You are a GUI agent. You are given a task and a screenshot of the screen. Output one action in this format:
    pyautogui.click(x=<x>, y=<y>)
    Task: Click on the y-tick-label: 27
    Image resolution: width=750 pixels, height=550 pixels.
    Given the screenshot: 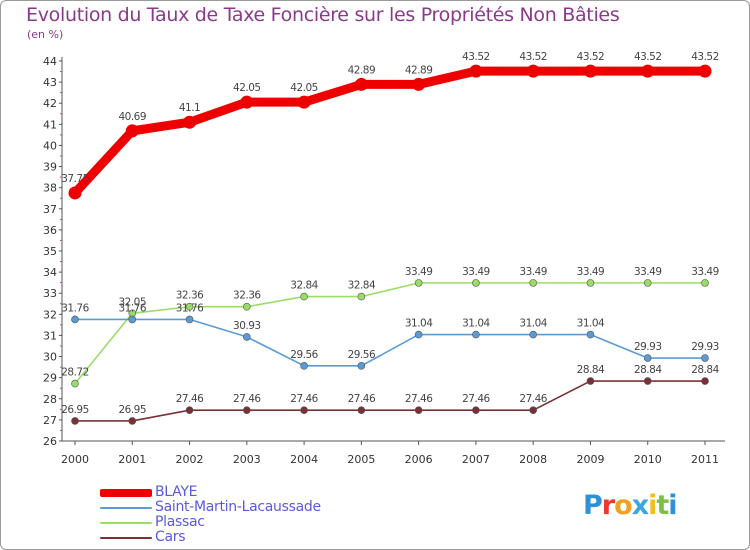 What is the action you would take?
    pyautogui.click(x=50, y=420)
    